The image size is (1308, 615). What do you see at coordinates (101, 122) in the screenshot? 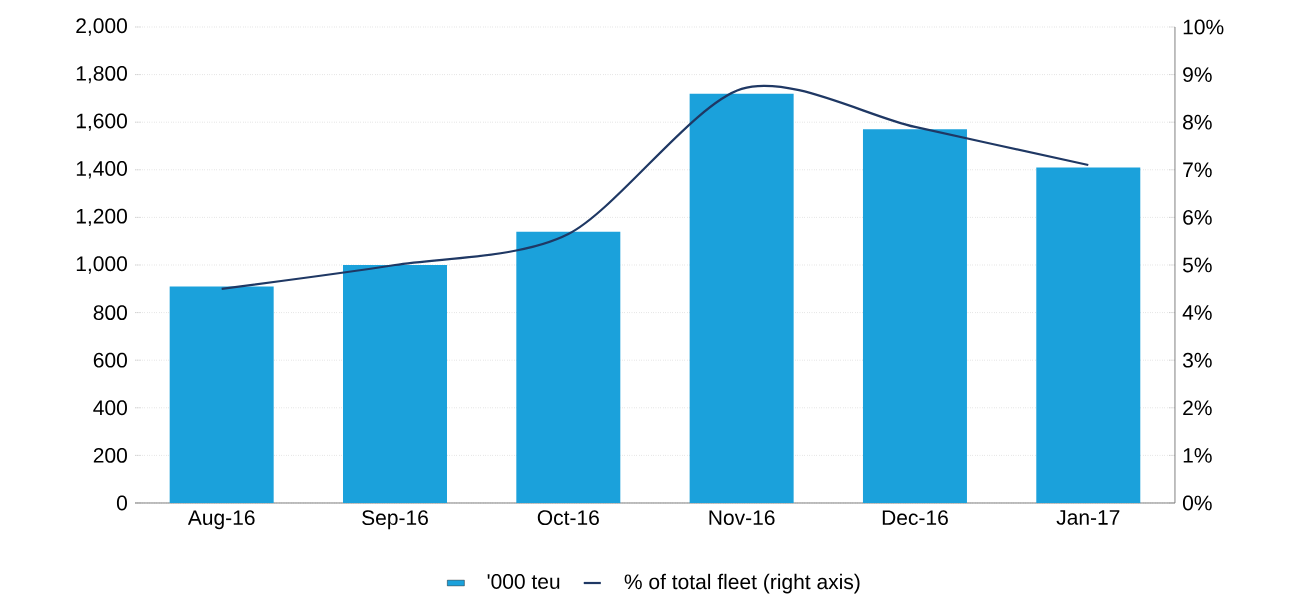
I see `y-tick-label: 1,600` at bounding box center [101, 122].